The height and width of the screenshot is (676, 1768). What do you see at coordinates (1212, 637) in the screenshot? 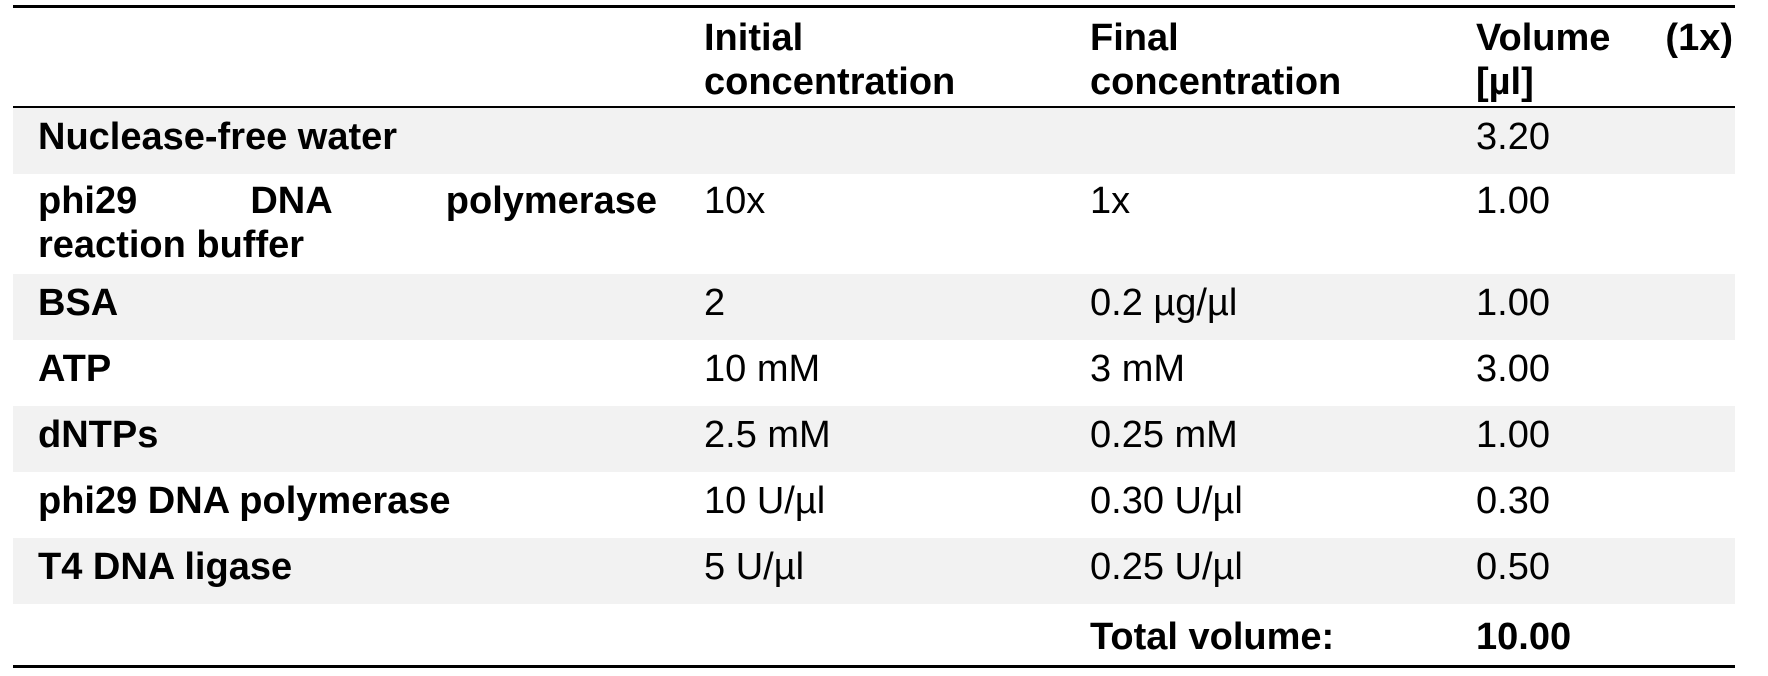
I see `total-volume-label: Total volume:` at bounding box center [1212, 637].